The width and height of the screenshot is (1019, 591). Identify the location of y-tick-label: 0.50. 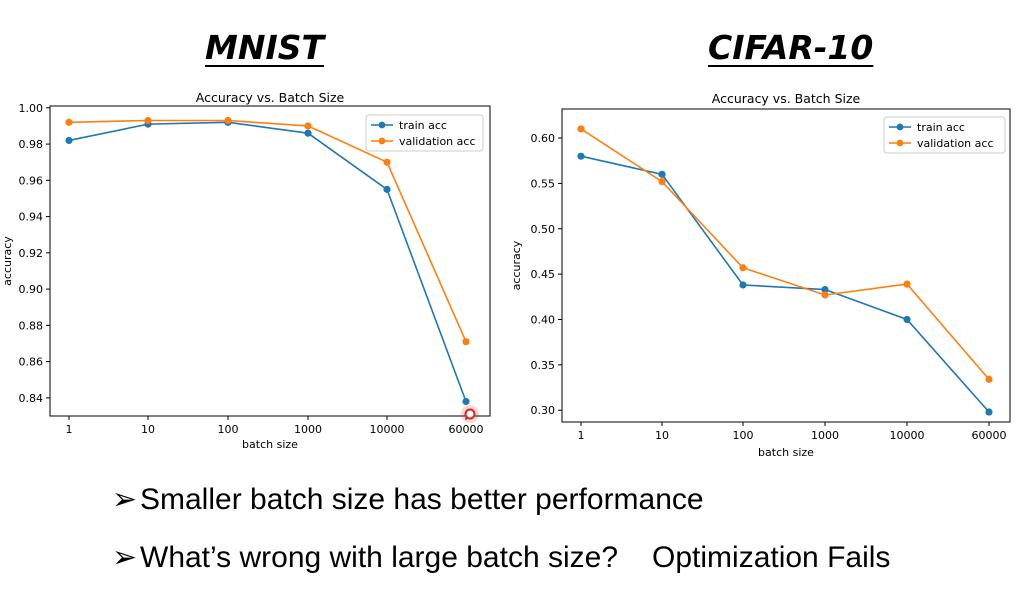
(543, 229).